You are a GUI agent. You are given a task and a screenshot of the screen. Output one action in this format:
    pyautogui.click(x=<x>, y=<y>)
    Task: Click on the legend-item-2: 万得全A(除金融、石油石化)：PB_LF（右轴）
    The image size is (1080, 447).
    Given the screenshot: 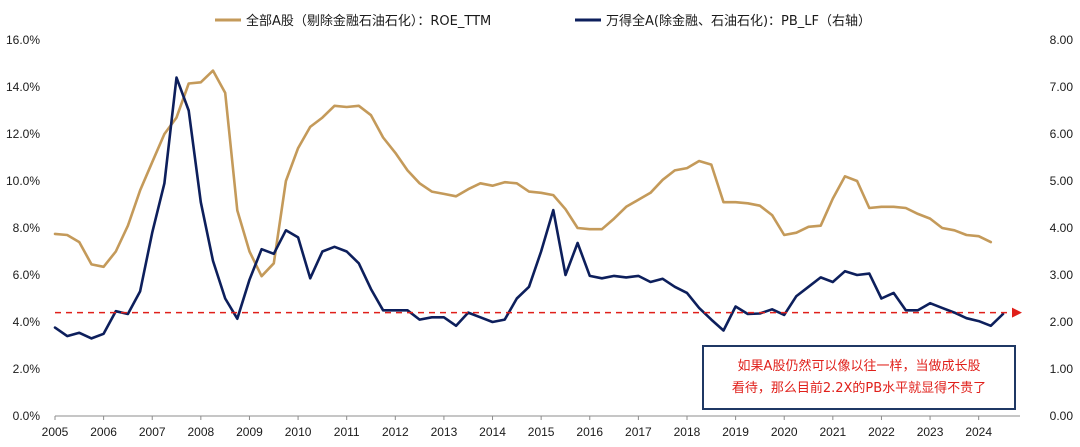 What is the action you would take?
    pyautogui.click(x=723, y=21)
    